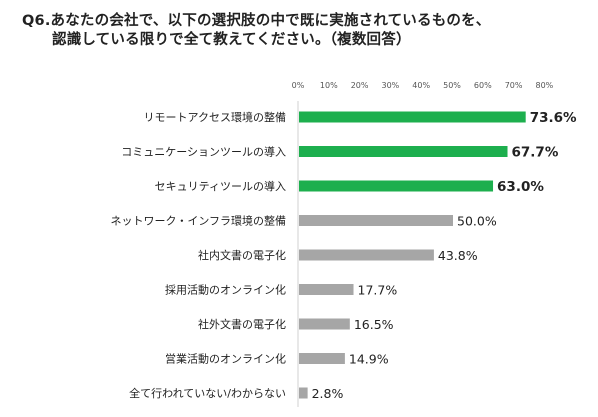  Describe the element at coordinates (514, 85) in the screenshot. I see `tick-label: 70%` at that location.